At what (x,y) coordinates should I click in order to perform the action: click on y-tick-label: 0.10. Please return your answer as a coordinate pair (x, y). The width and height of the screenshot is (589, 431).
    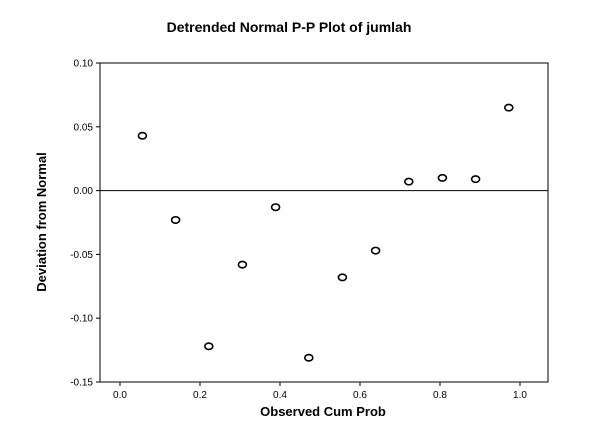
    Looking at the image, I should click on (84, 64).